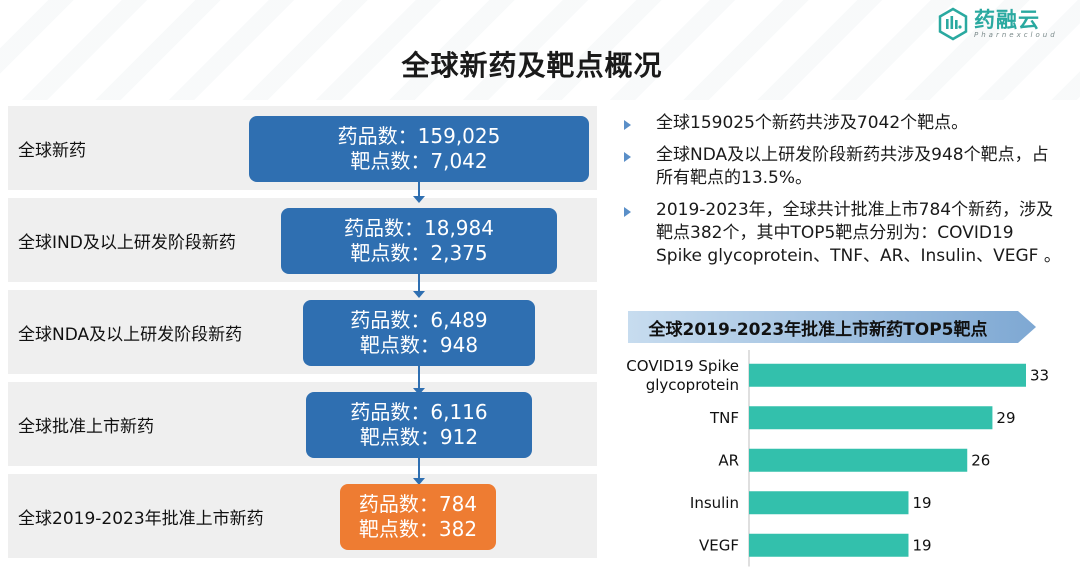 This screenshot has width=1080, height=576. I want to click on funnel-row-label: 全球2019-2023年批准上市新药, so click(141, 518).